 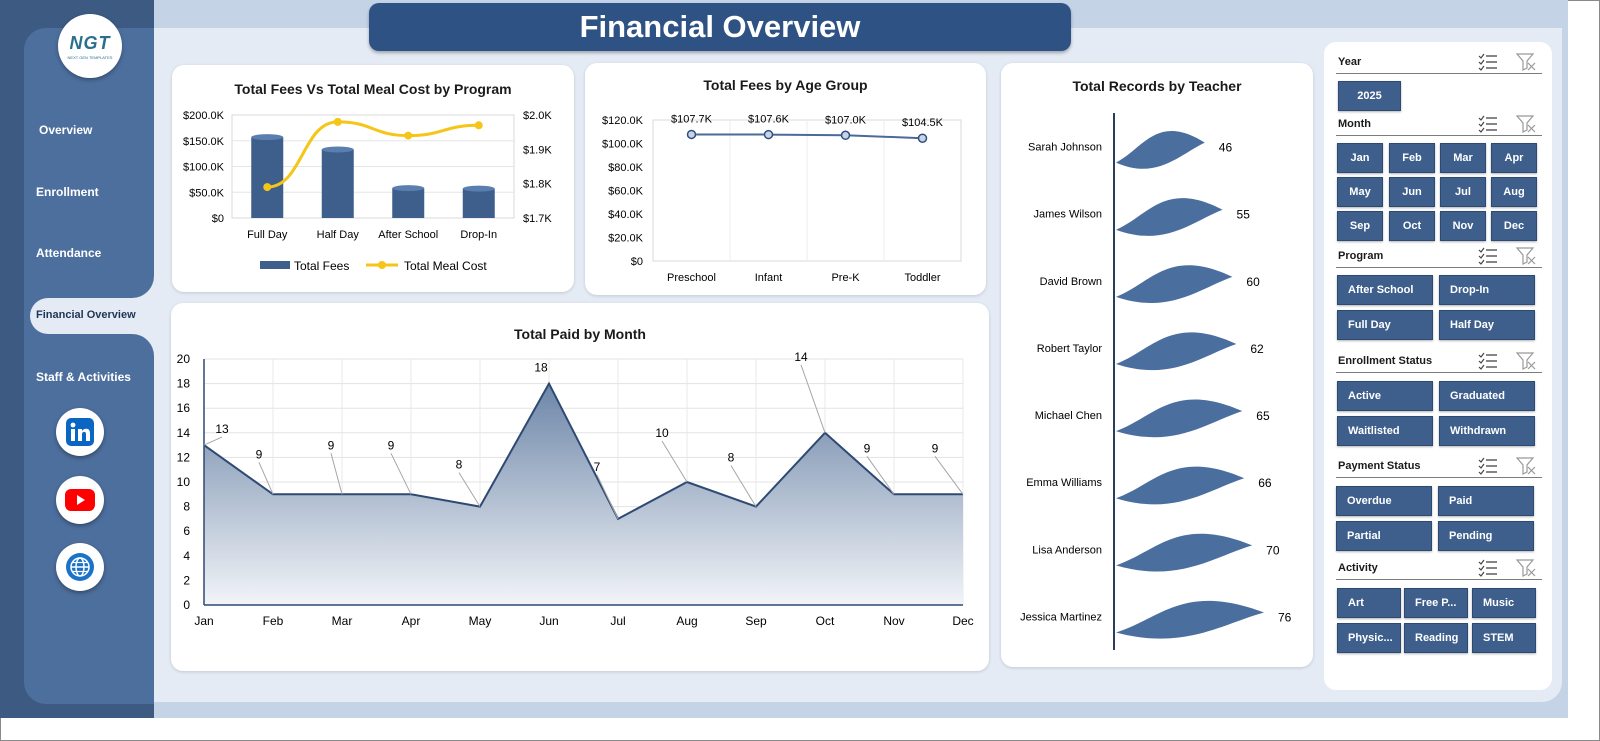 What do you see at coordinates (90, 57) in the screenshot?
I see `logo-subtext: NEXT GEN TEMPLATES` at bounding box center [90, 57].